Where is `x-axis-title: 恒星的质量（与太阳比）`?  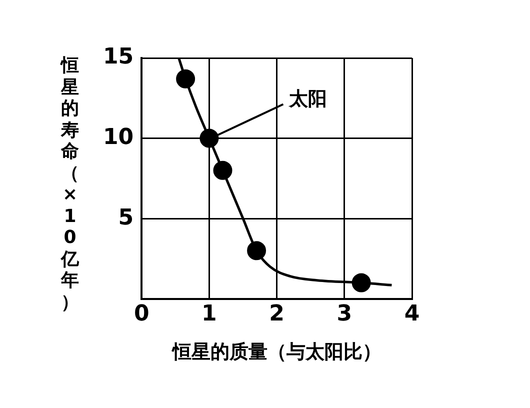 x-axis-title: 恒星的质量（与太阳比） is located at coordinates (276, 351).